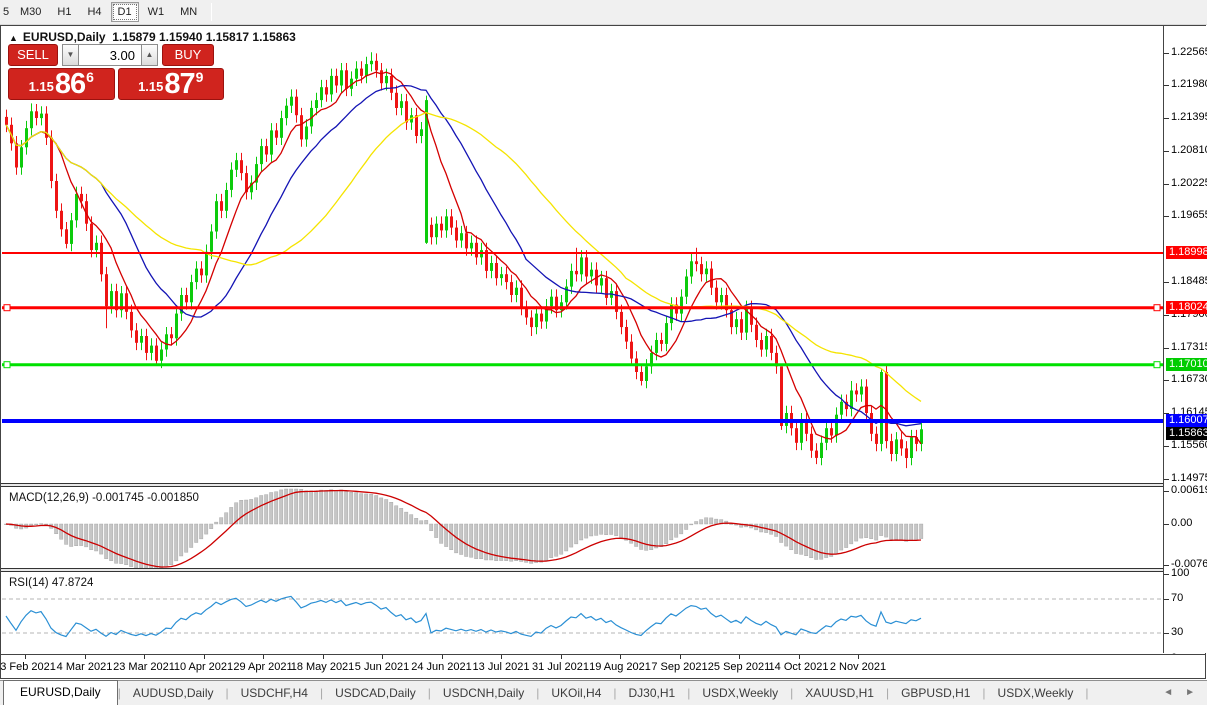  Describe the element at coordinates (936, 693) in the screenshot. I see `chart-tab-gbpusd-h1: GBPUSD,H1` at that location.